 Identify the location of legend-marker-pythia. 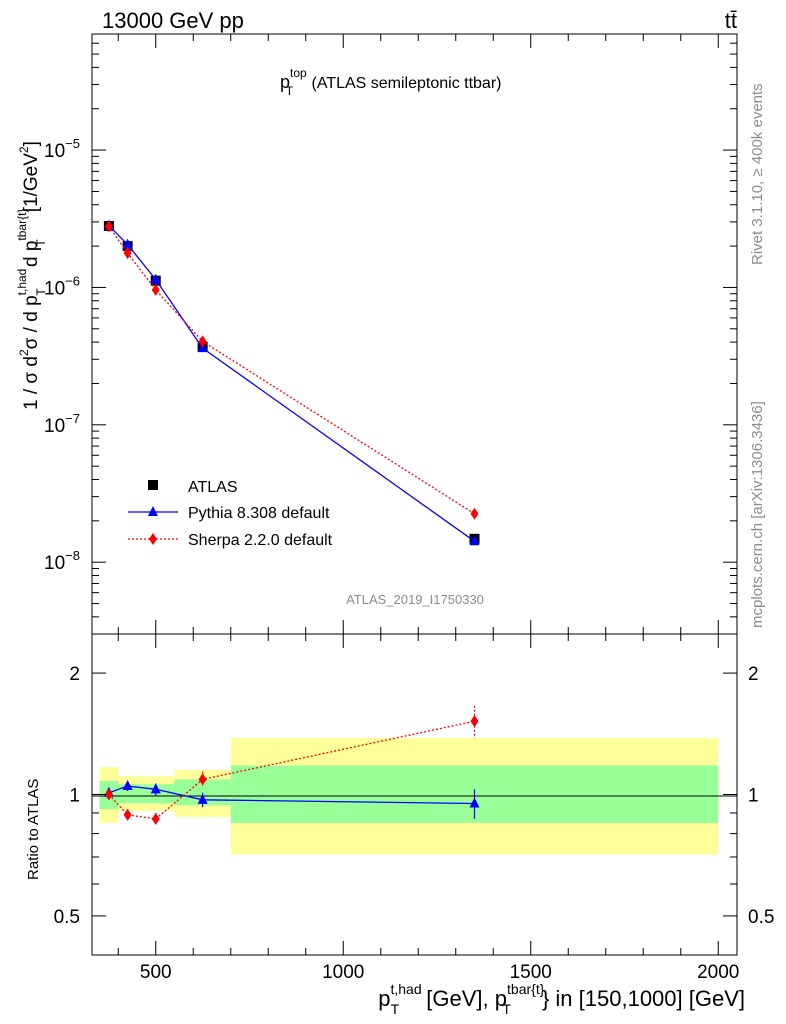
(153, 511).